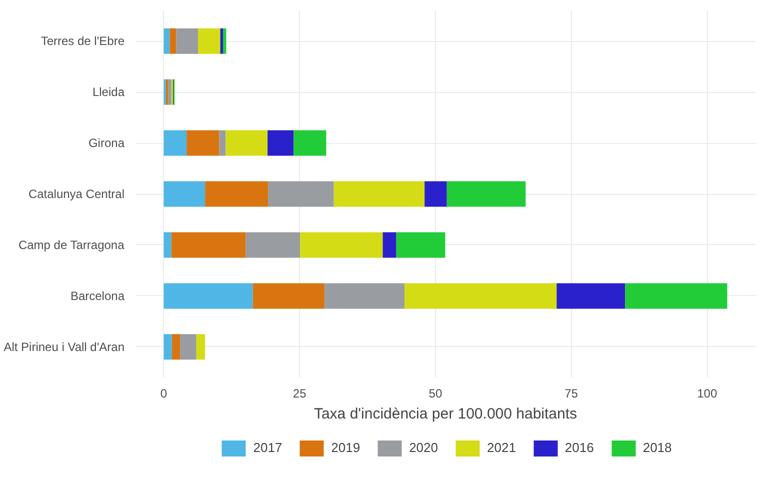 Image resolution: width=776 pixels, height=483 pixels. Describe the element at coordinates (299, 393) in the screenshot. I see `x-tick-label: 25` at that location.